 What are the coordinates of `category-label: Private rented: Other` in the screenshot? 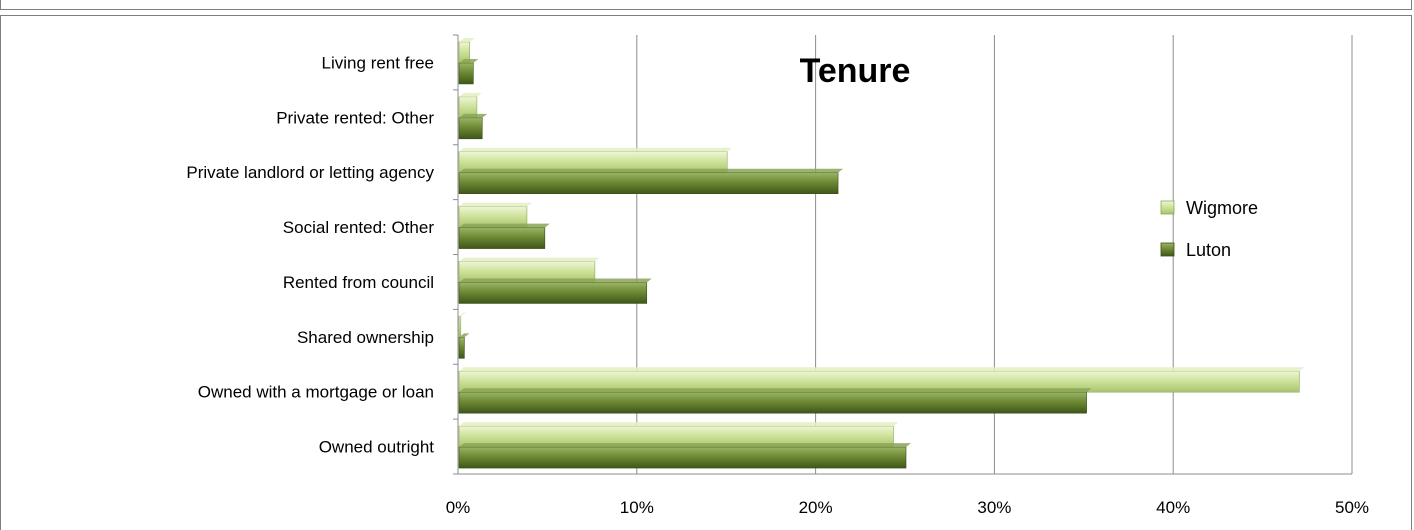 It's located at (355, 117).